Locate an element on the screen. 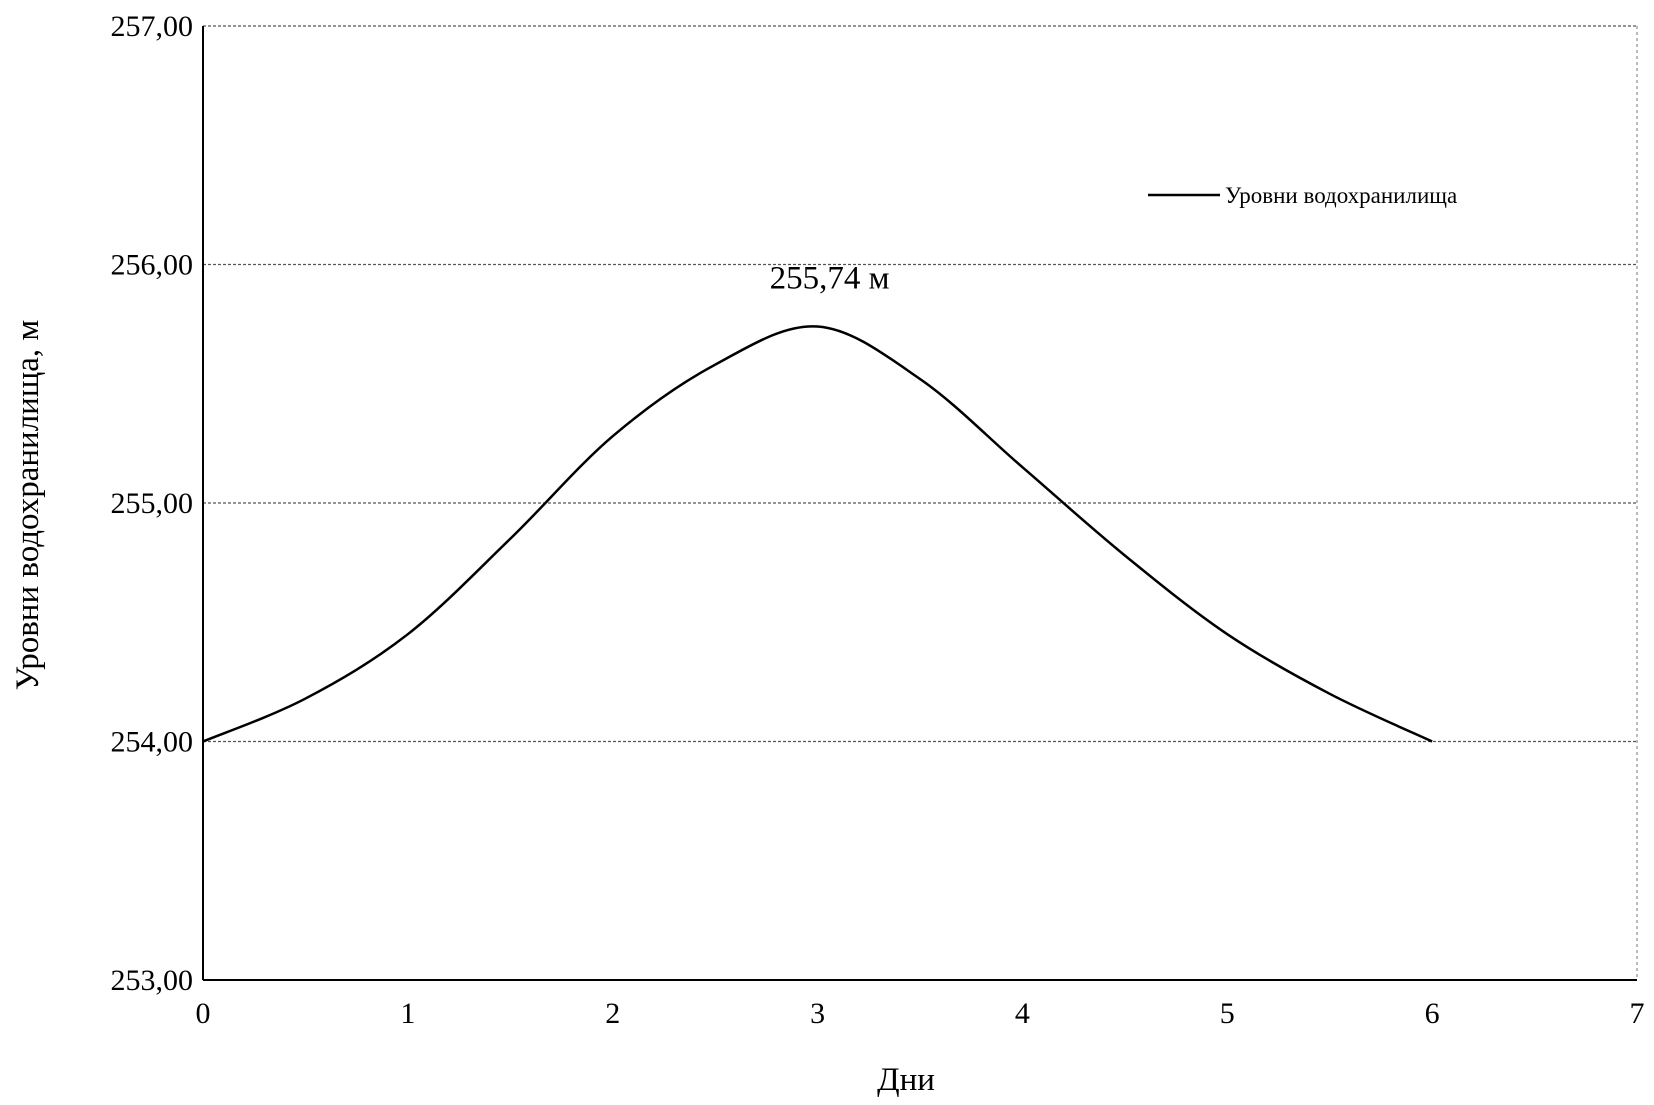 This screenshot has height=1105, width=1654. legend: Уровни водохранилища is located at coordinates (1302, 195).